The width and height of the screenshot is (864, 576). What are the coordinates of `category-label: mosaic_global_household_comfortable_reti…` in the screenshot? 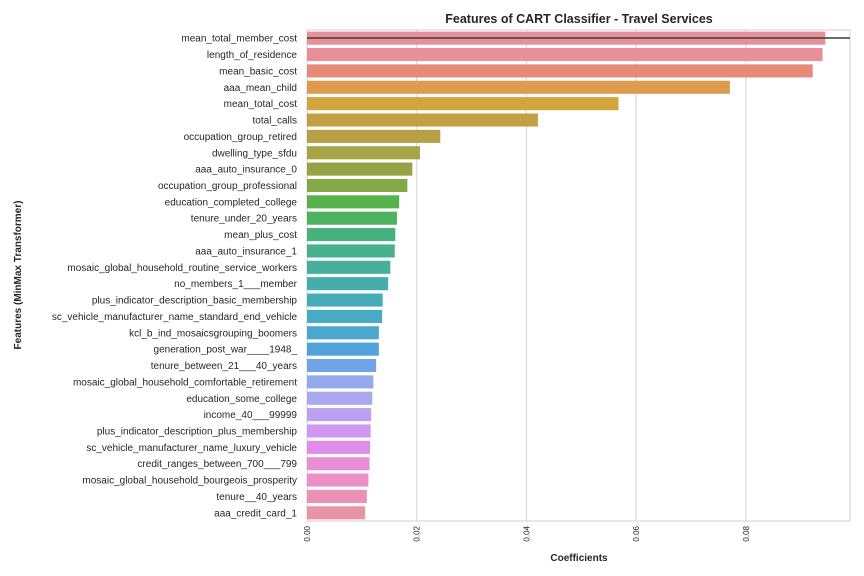 It's located at (185, 382).